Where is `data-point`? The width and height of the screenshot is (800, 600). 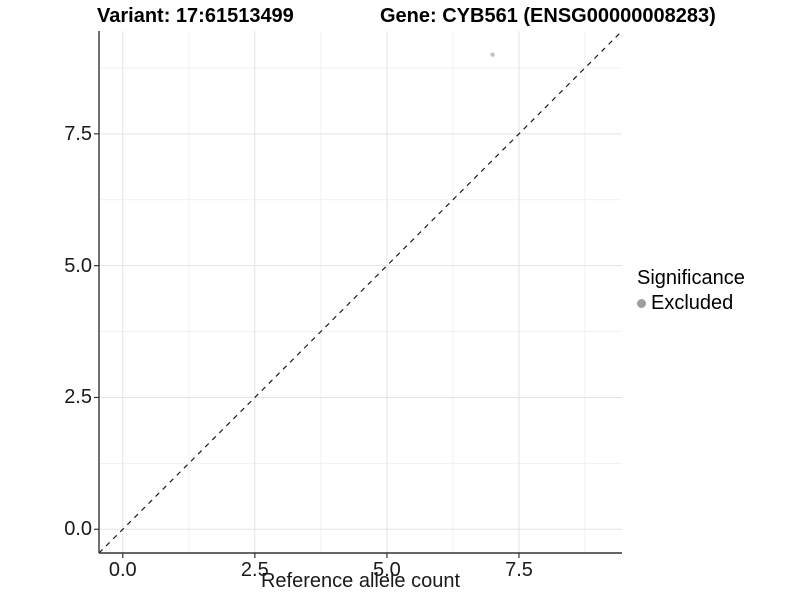 data-point is located at coordinates (492, 54).